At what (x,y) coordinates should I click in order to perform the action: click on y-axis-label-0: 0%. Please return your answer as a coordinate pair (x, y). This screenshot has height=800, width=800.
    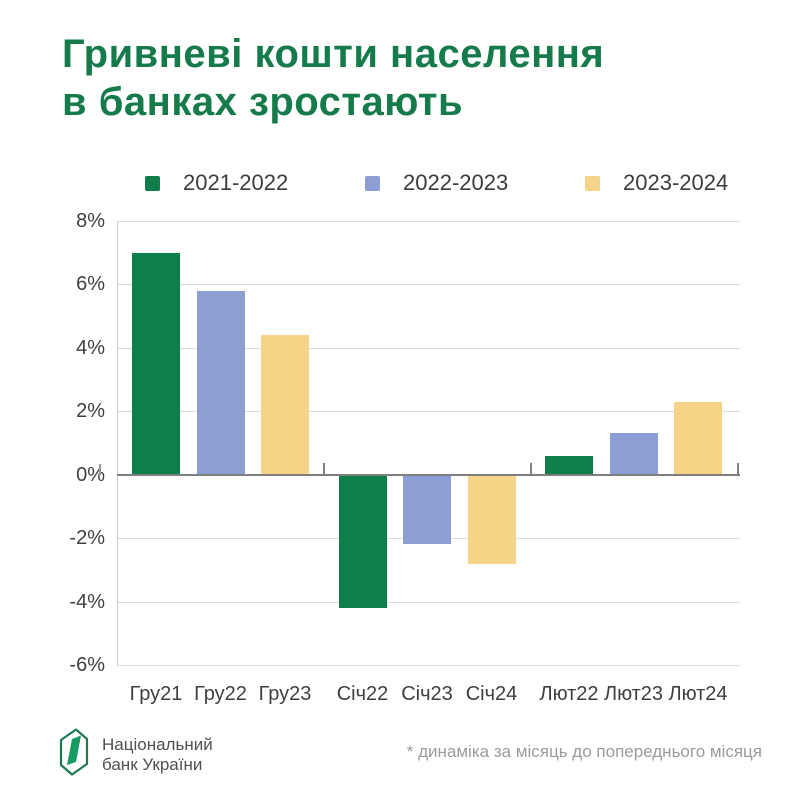
    Looking at the image, I should click on (90, 474).